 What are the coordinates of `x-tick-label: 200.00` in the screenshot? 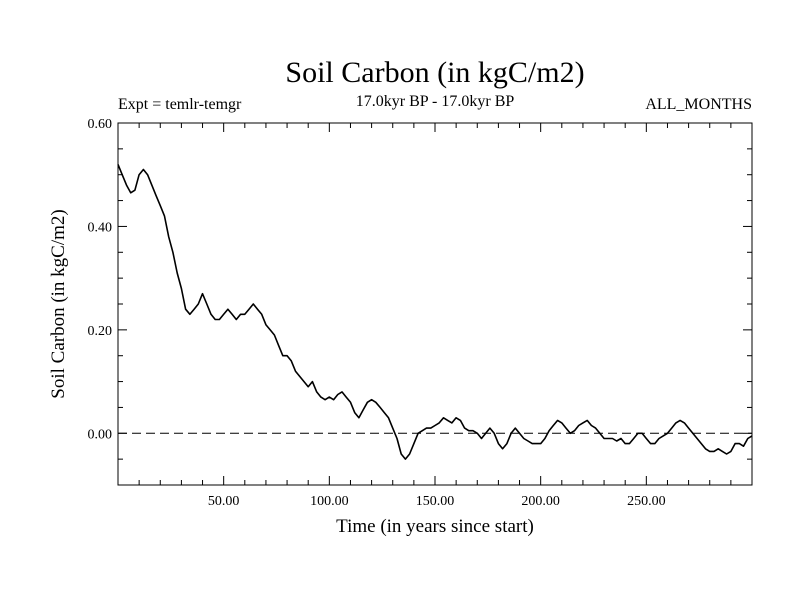 It's located at (540, 501).